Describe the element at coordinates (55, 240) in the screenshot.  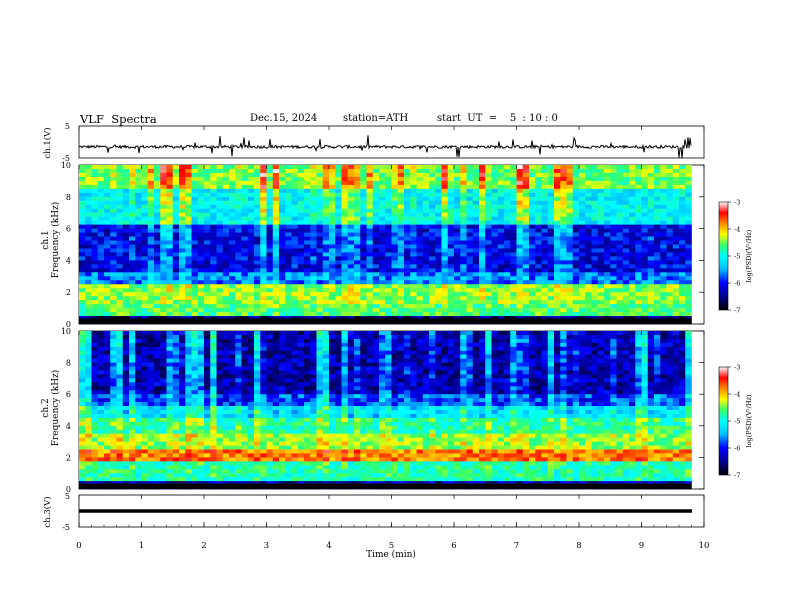
I see `ch1-ylabel-frequency: Frequency (kHz)` at that location.